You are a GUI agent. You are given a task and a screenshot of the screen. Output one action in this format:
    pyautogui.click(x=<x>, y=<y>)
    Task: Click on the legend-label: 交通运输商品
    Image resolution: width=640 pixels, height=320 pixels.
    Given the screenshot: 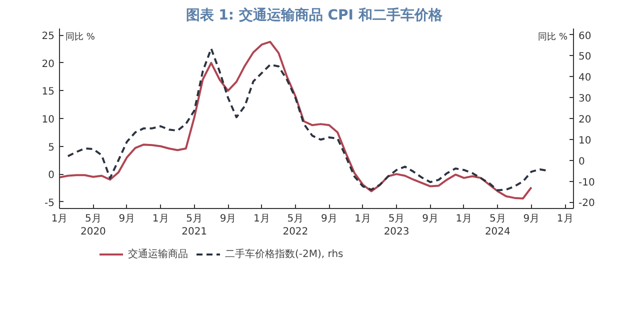 What is the action you would take?
    pyautogui.click(x=158, y=254)
    